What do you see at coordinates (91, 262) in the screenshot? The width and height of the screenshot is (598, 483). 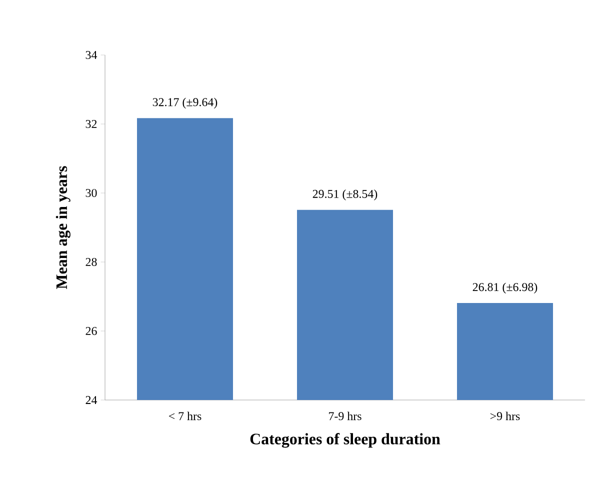 I see `y-tick-label: 28` at bounding box center [91, 262].